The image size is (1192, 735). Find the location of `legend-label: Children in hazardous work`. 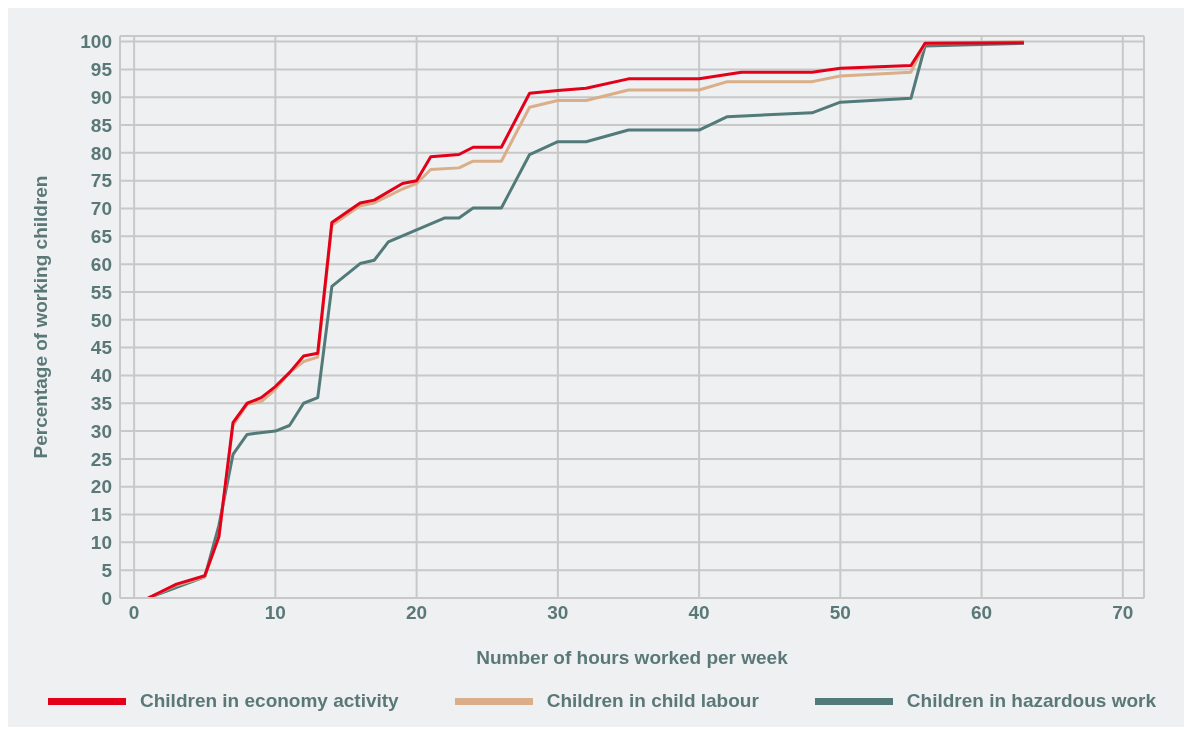

legend-label: Children in hazardous work is located at coordinates (1031, 701).